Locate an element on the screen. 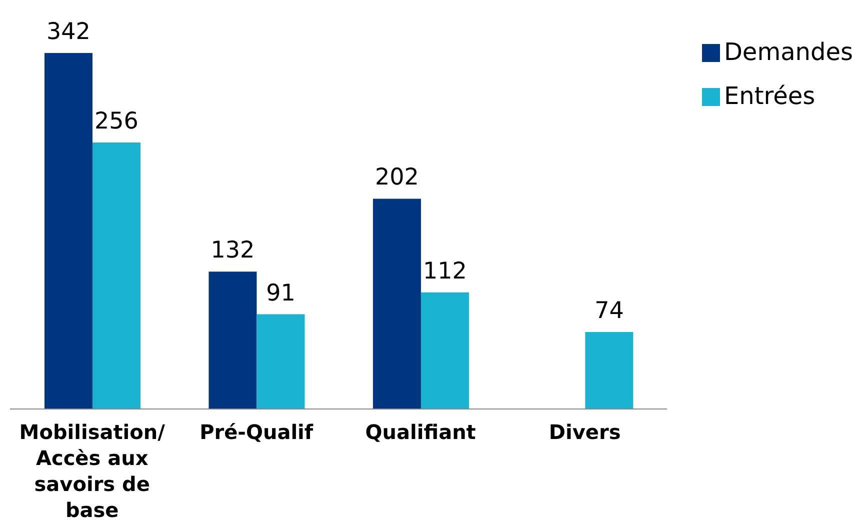  legend-label: Entrées is located at coordinates (770, 96).